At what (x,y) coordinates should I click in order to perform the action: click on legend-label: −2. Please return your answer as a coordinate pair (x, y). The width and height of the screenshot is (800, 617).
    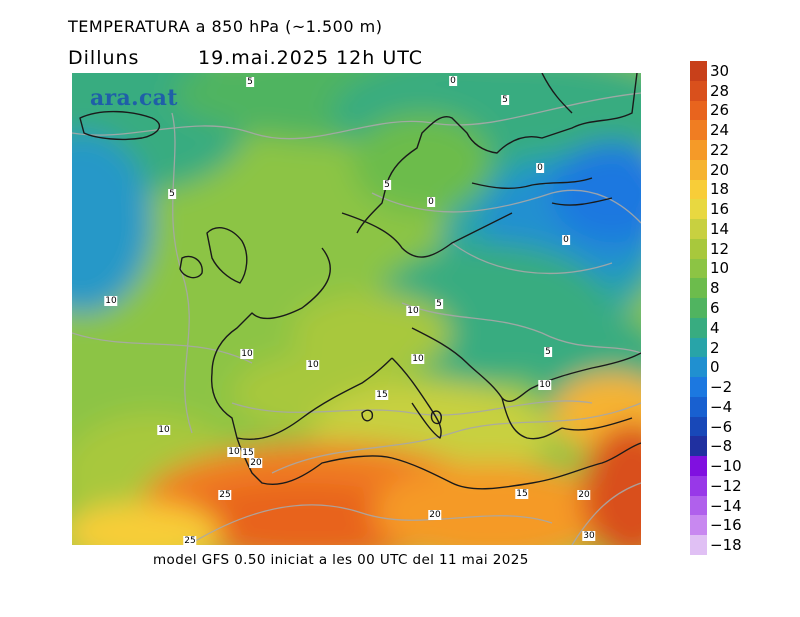
    Looking at the image, I should click on (721, 387).